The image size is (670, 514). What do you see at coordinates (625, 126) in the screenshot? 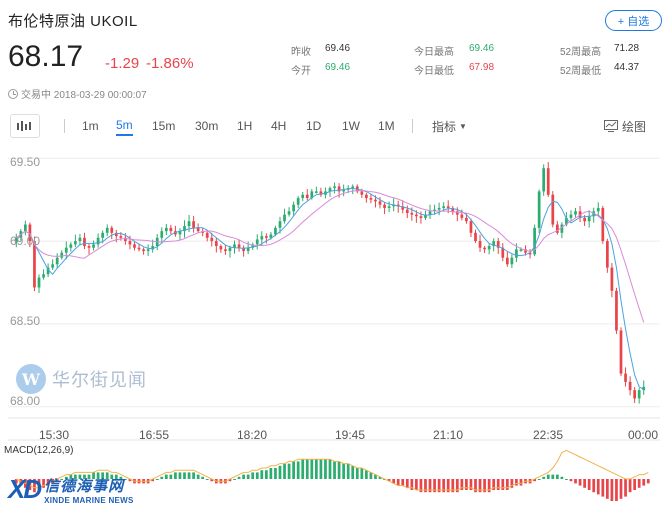
I see `draw-button: 绘图` at bounding box center [625, 126].